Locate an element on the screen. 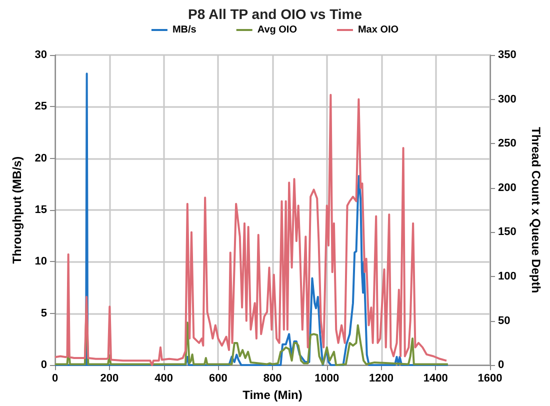 This screenshot has width=550, height=406. x-tick-label: 1000 is located at coordinates (327, 378).